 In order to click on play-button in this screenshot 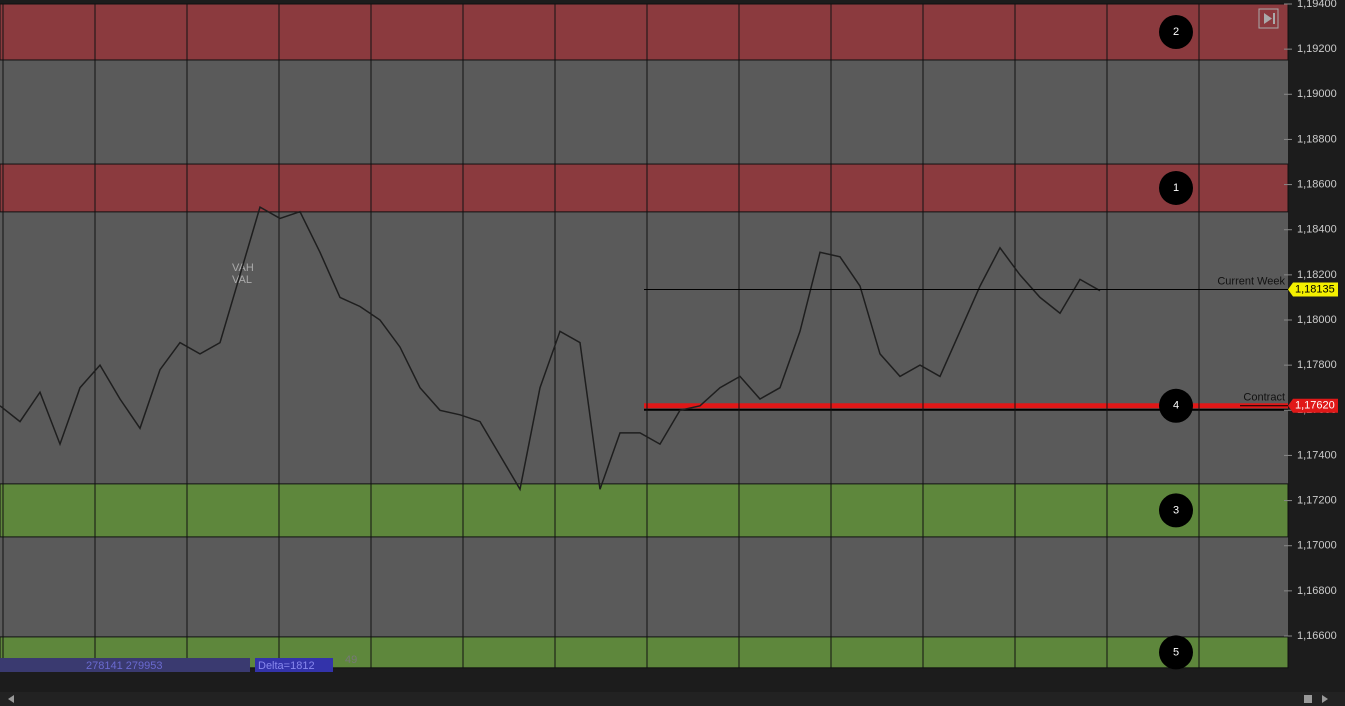, I will do `click(1268, 18)`.